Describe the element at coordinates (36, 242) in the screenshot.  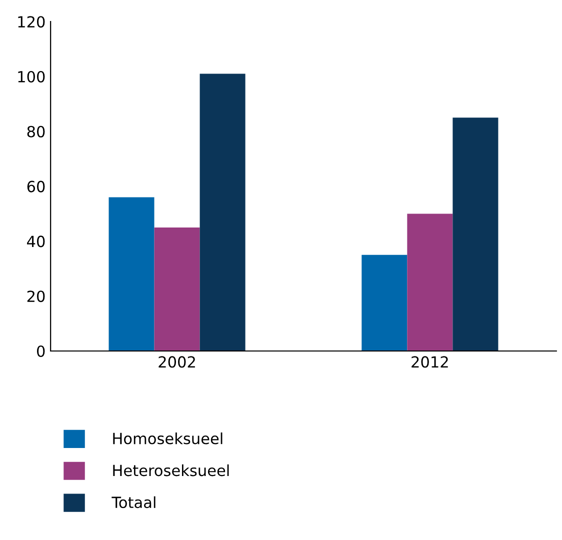
I see `y-tick-label: 40` at that location.